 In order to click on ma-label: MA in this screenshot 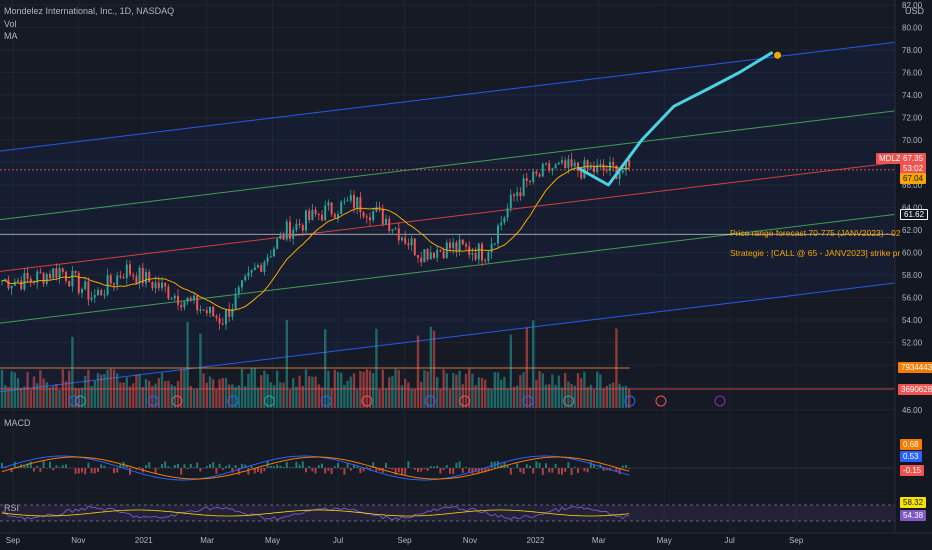, I will do `click(11, 36)`.